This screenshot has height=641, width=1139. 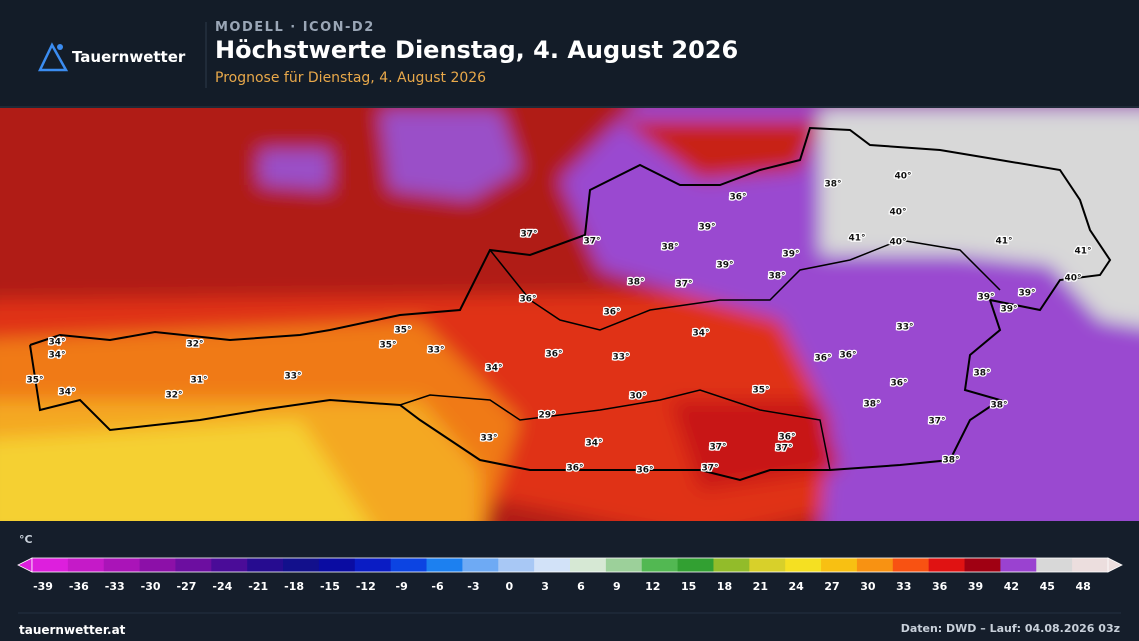 I want to click on legend-tick-label: -12, so click(x=366, y=586).